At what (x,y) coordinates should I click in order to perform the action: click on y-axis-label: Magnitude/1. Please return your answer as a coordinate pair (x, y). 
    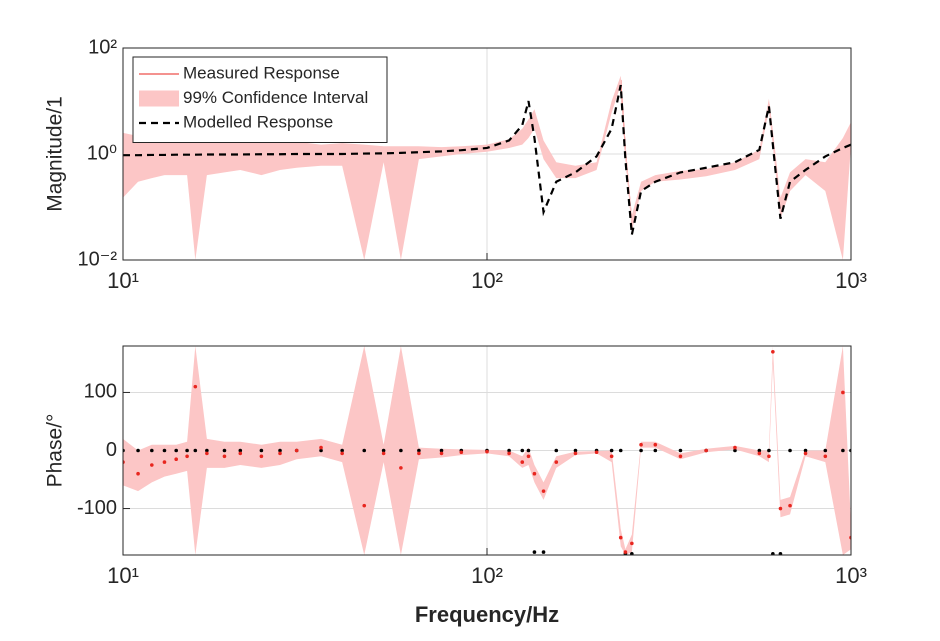
    Looking at the image, I should click on (55, 154).